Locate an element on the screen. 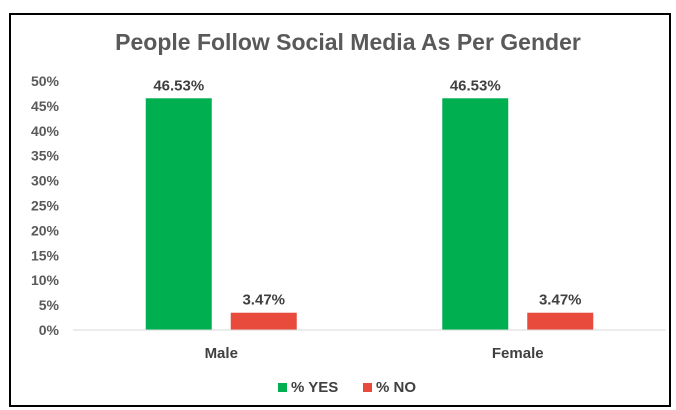  y-tick-label: 35% is located at coordinates (45, 156).